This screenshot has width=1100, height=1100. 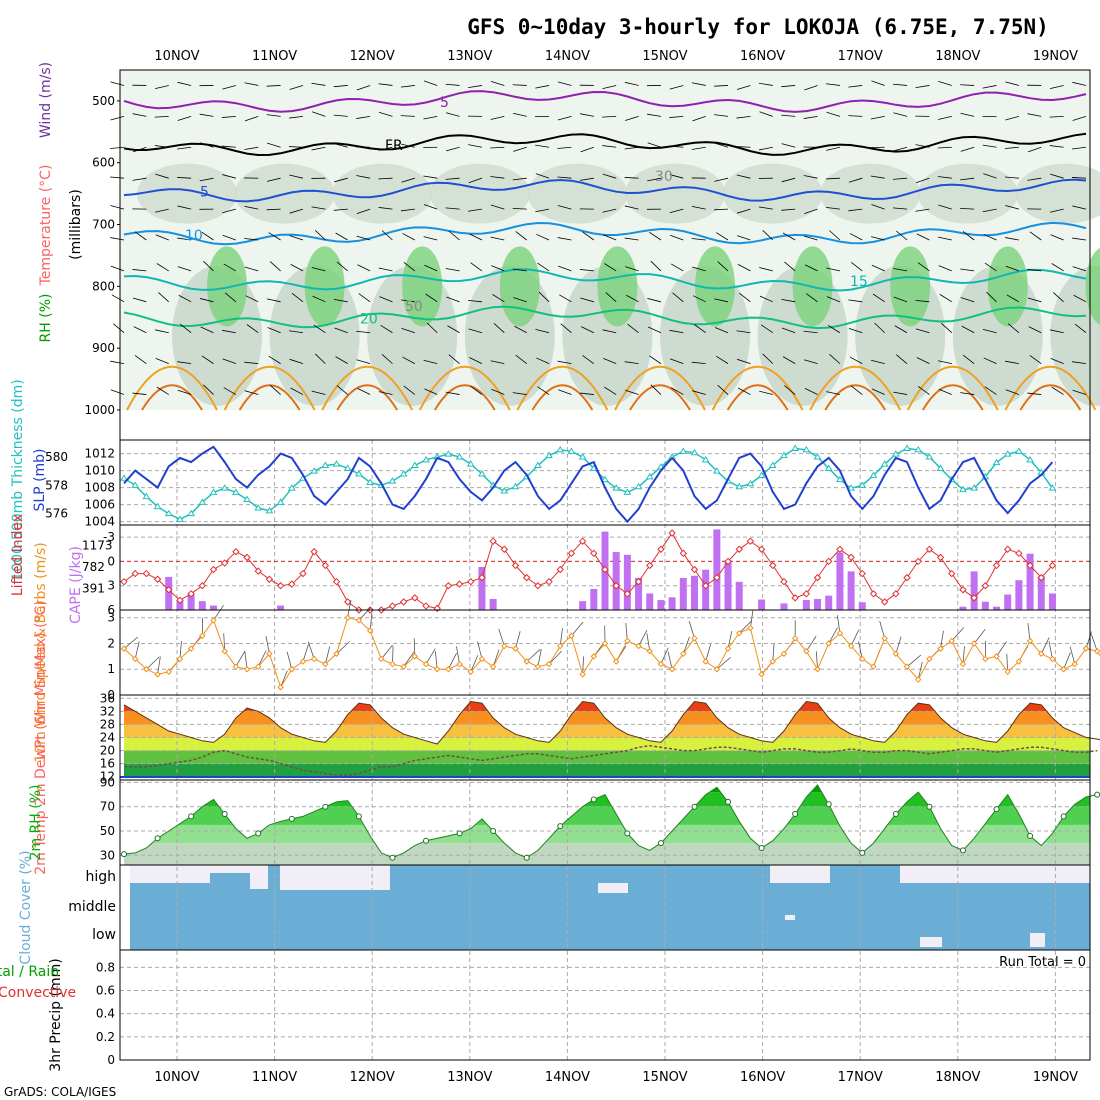 What do you see at coordinates (111, 586) in the screenshot?
I see `y-tick-label: 3` at bounding box center [111, 586].